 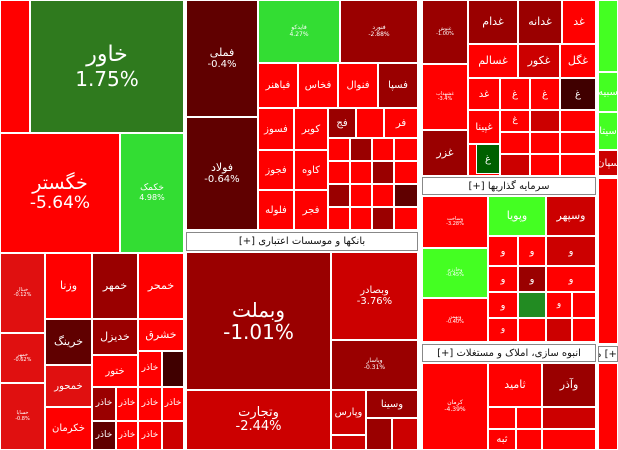 What do you see at coordinates (258, 420) in the screenshot?
I see `tile-vtejarat: وتجارت -2.44%` at bounding box center [258, 420].